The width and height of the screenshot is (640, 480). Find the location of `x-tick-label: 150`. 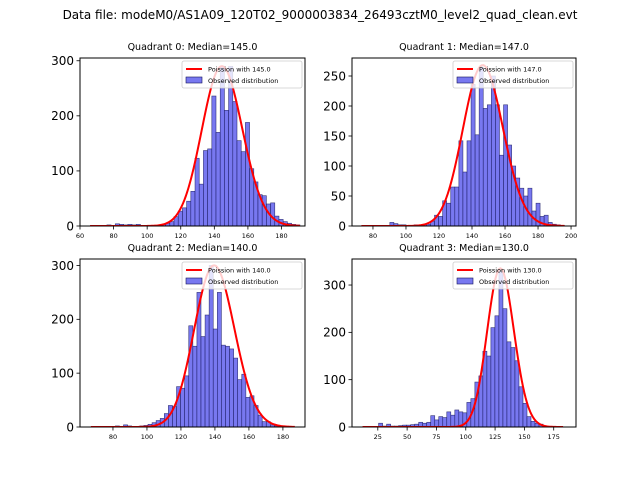

x-tick-label: 150 is located at coordinates (524, 437).